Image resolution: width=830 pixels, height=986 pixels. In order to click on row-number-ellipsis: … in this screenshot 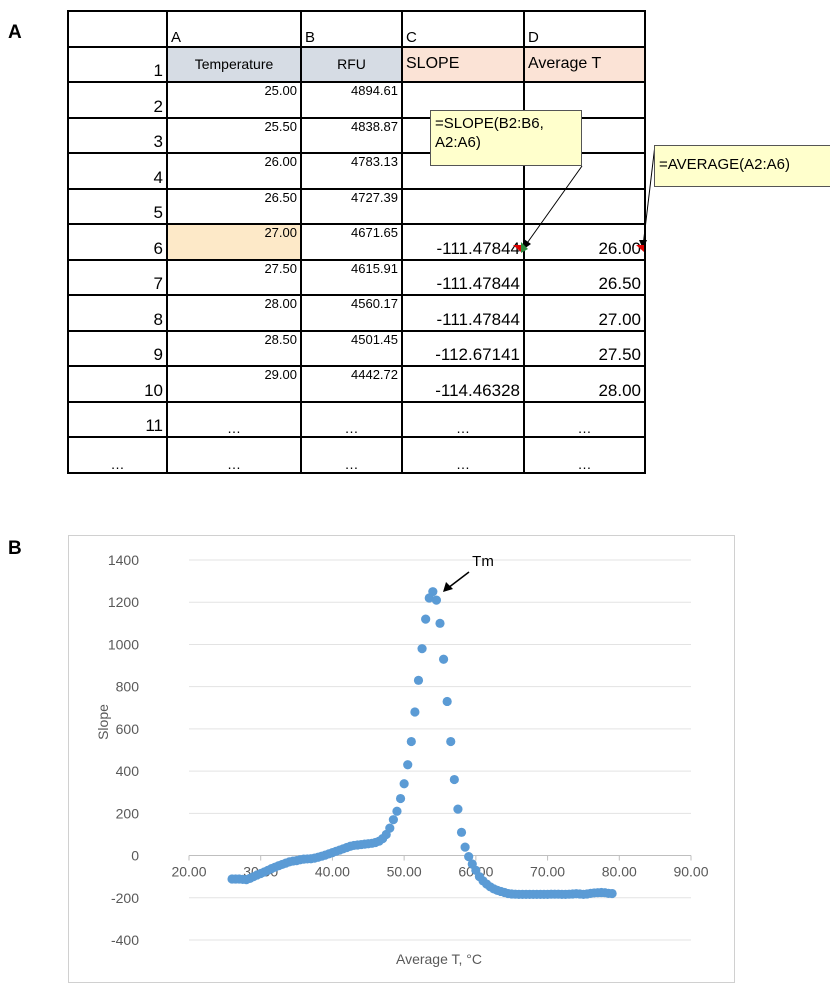, I will do `click(117, 455)`.